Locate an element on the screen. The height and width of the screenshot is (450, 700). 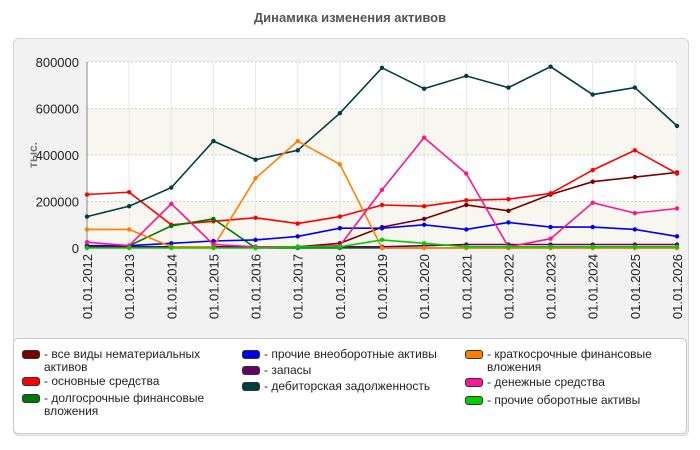
legend-item-cash: - денежные средства is located at coordinates (572, 382).